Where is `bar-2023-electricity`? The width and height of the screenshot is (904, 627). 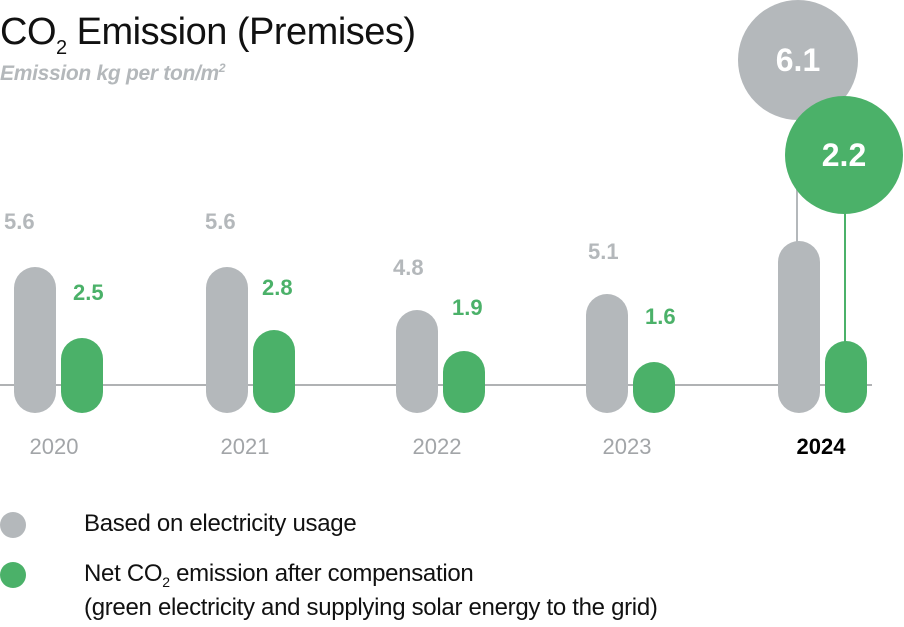 bar-2023-electricity is located at coordinates (607, 353).